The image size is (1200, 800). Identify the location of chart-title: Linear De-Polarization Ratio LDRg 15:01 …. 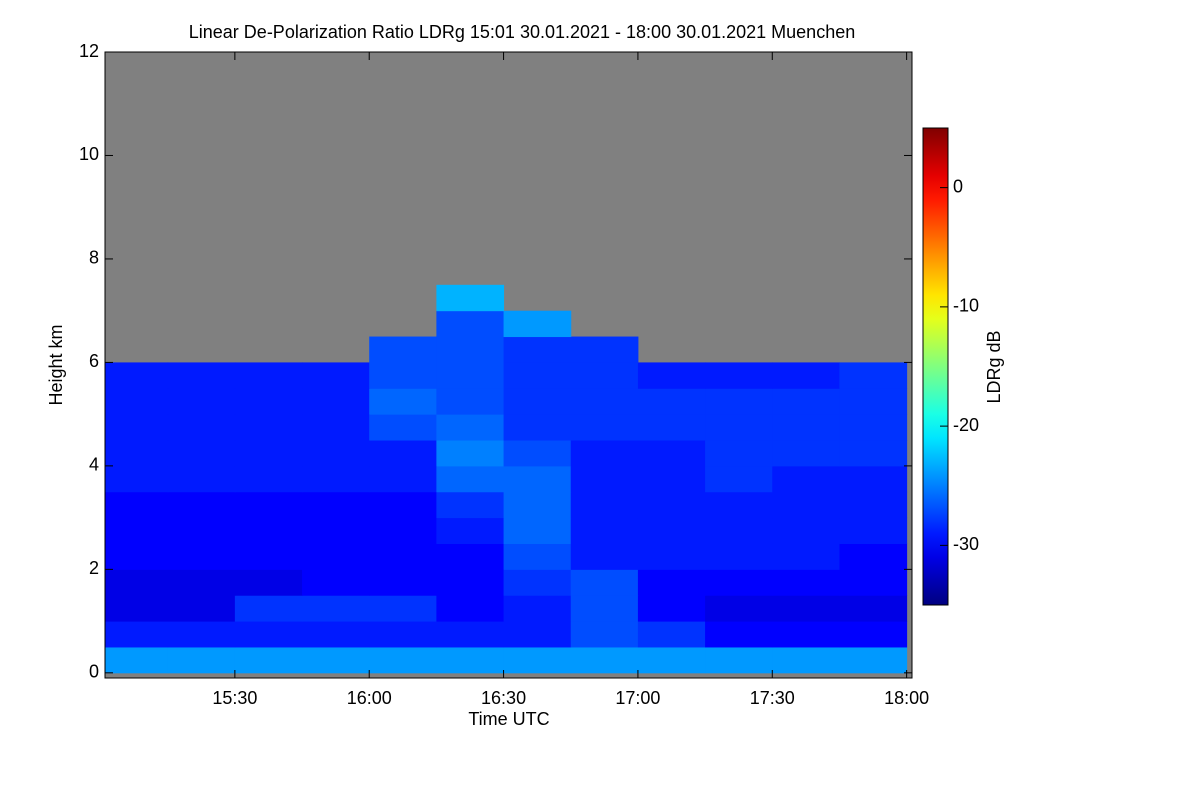
(522, 32).